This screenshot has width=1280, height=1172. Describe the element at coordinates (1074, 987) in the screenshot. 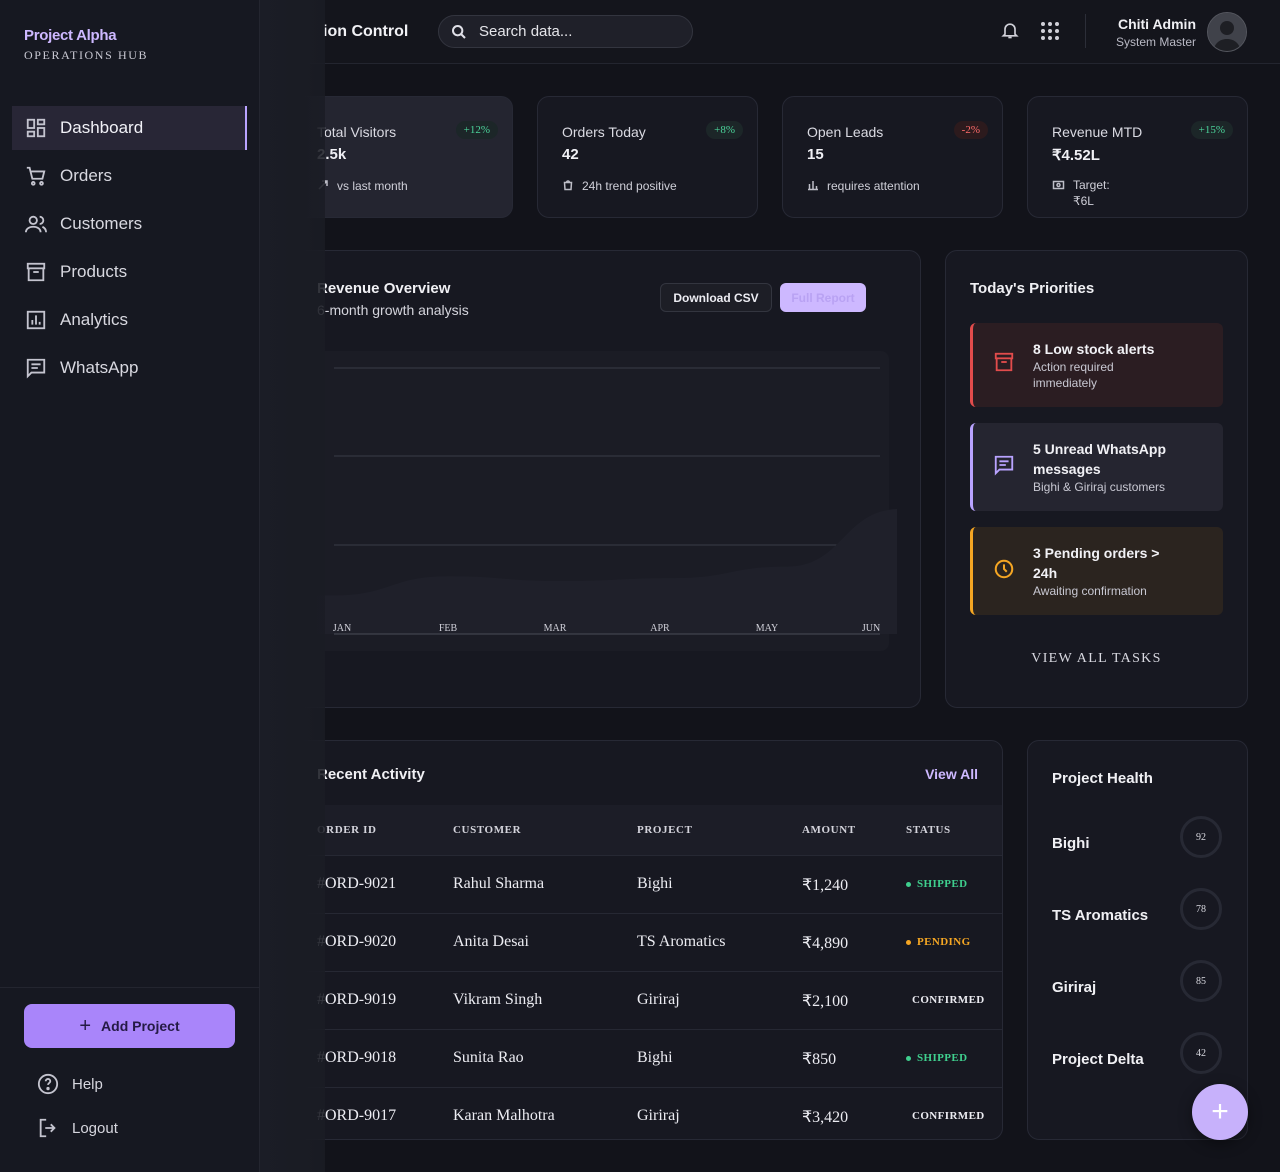

I see `health-project-name: Giriraj` at that location.